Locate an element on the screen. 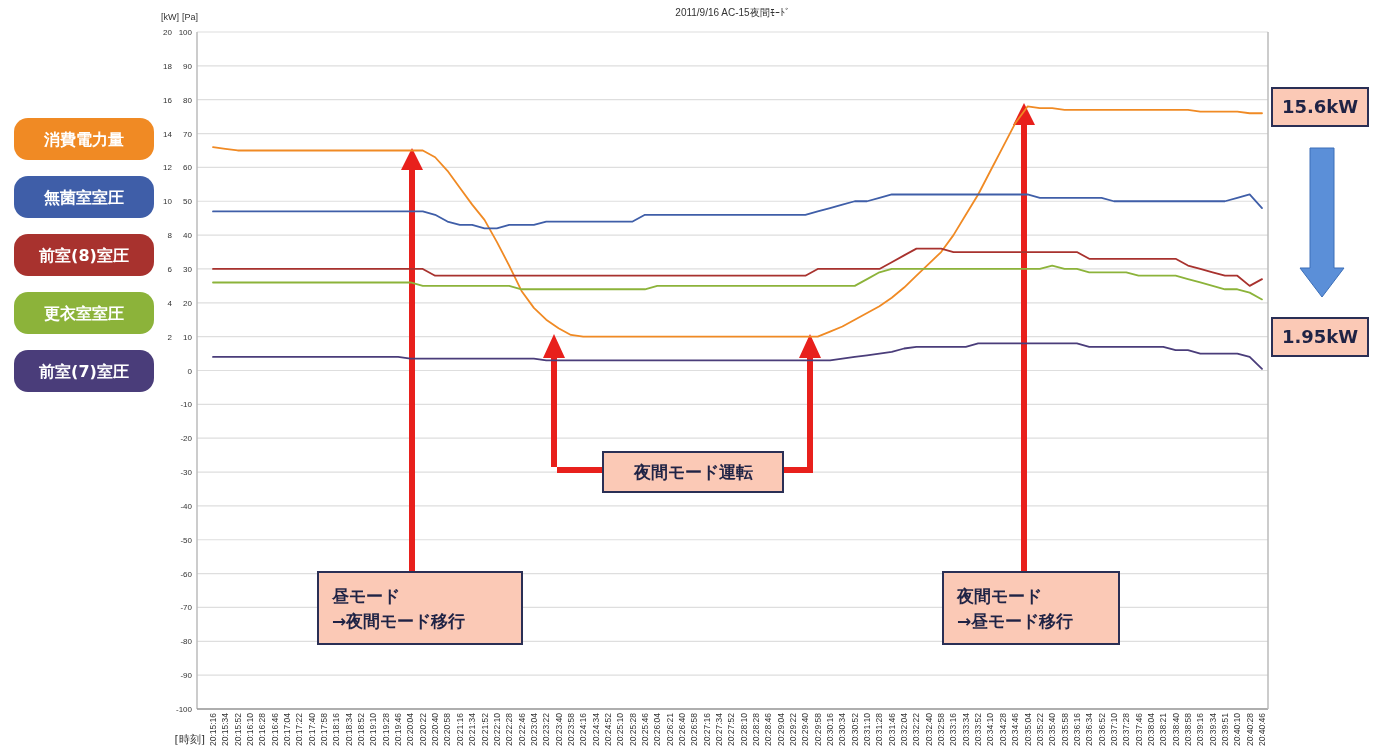  y-tick-label: 50 is located at coordinates (188, 202).